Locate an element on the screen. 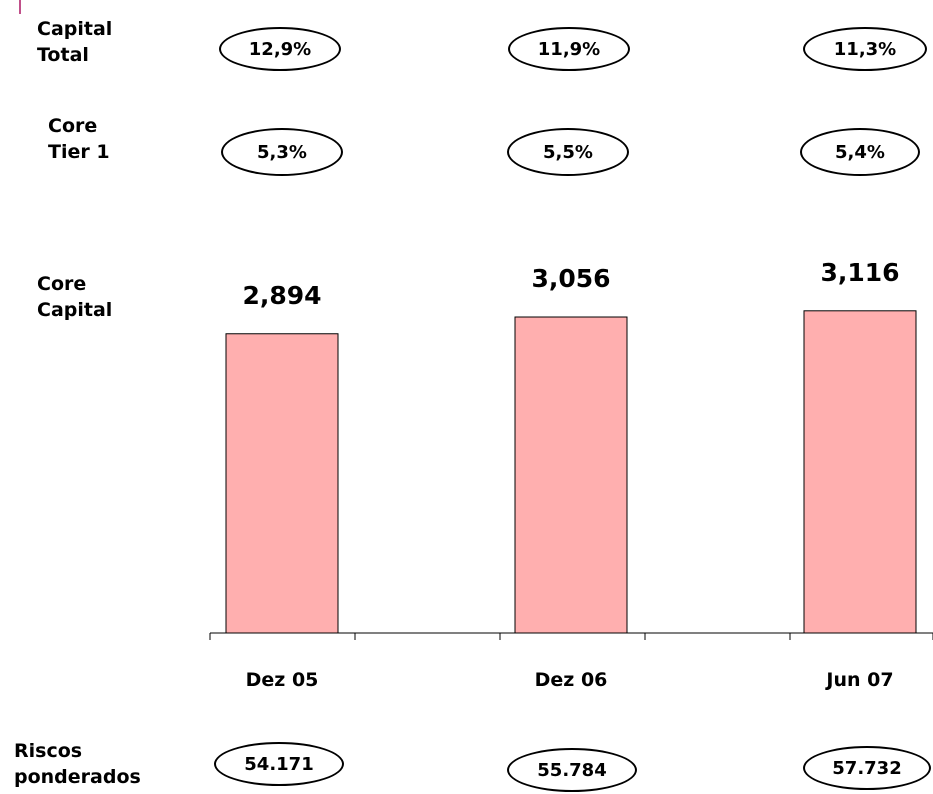 Image resolution: width=933 pixels, height=794 pixels. x-tick-label: Dez 06 is located at coordinates (571, 680).